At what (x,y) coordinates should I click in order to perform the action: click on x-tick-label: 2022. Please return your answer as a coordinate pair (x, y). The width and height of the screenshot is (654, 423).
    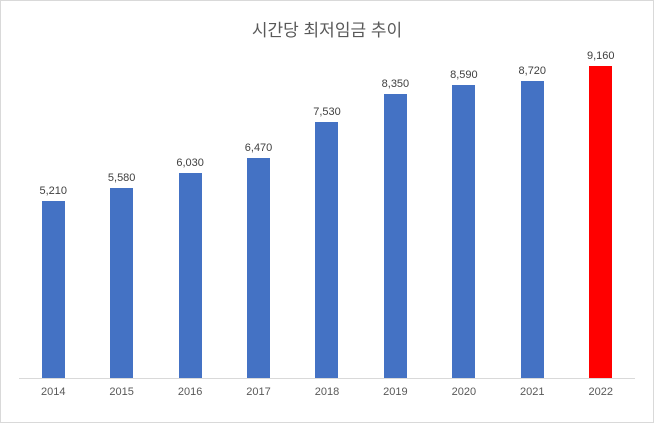
    Looking at the image, I should click on (600, 392).